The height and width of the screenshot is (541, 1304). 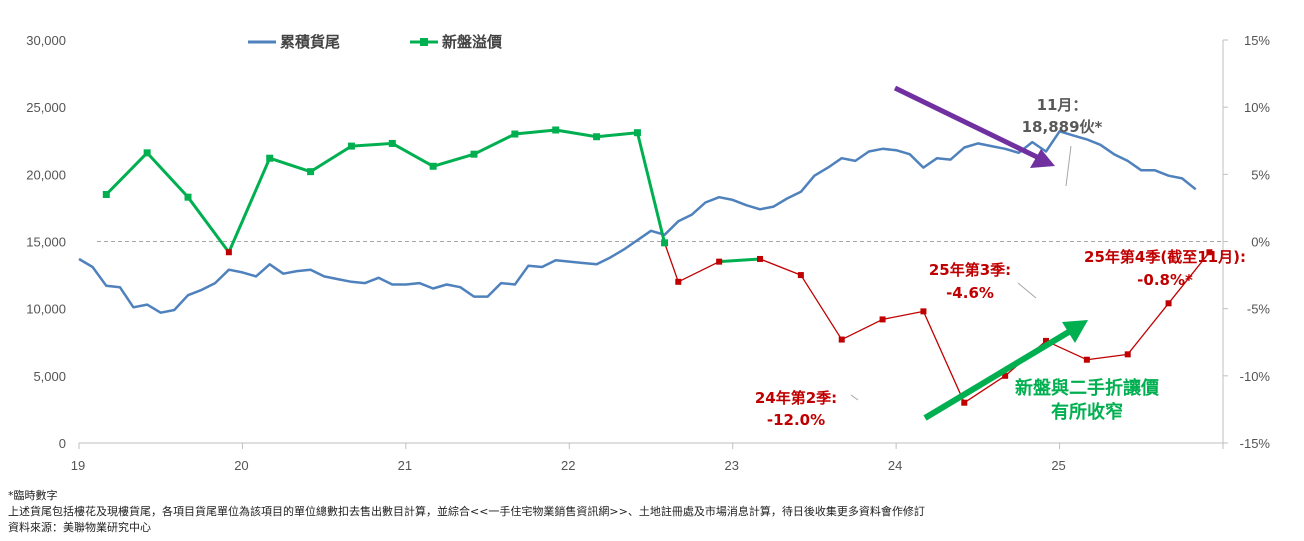 What do you see at coordinates (796, 420) in the screenshot?
I see `annotation-line: -12.0%` at bounding box center [796, 420].